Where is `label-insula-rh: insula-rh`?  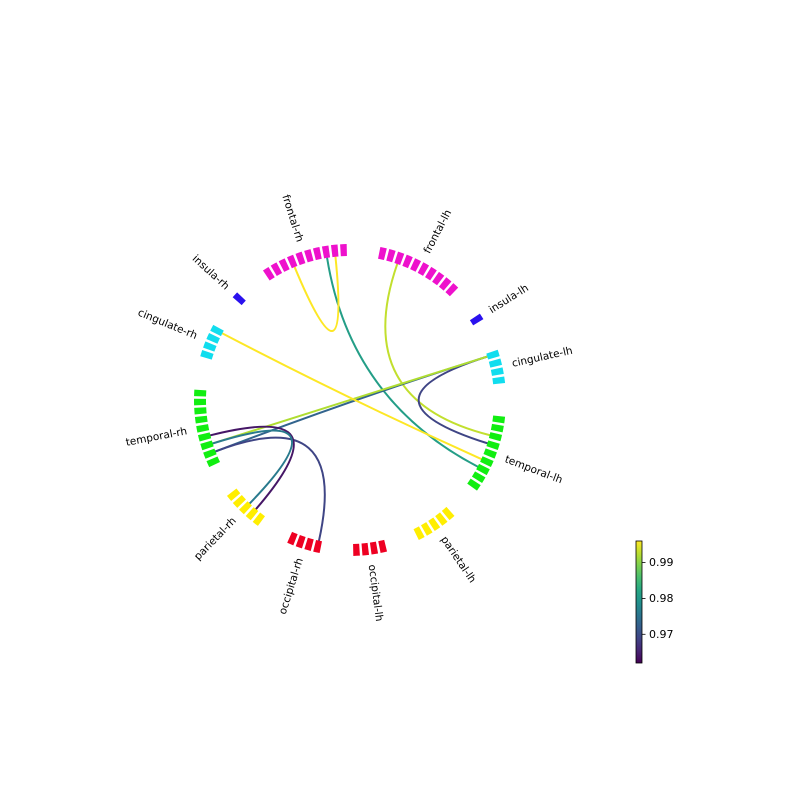
label-insula-rh: insula-rh is located at coordinates (211, 273).